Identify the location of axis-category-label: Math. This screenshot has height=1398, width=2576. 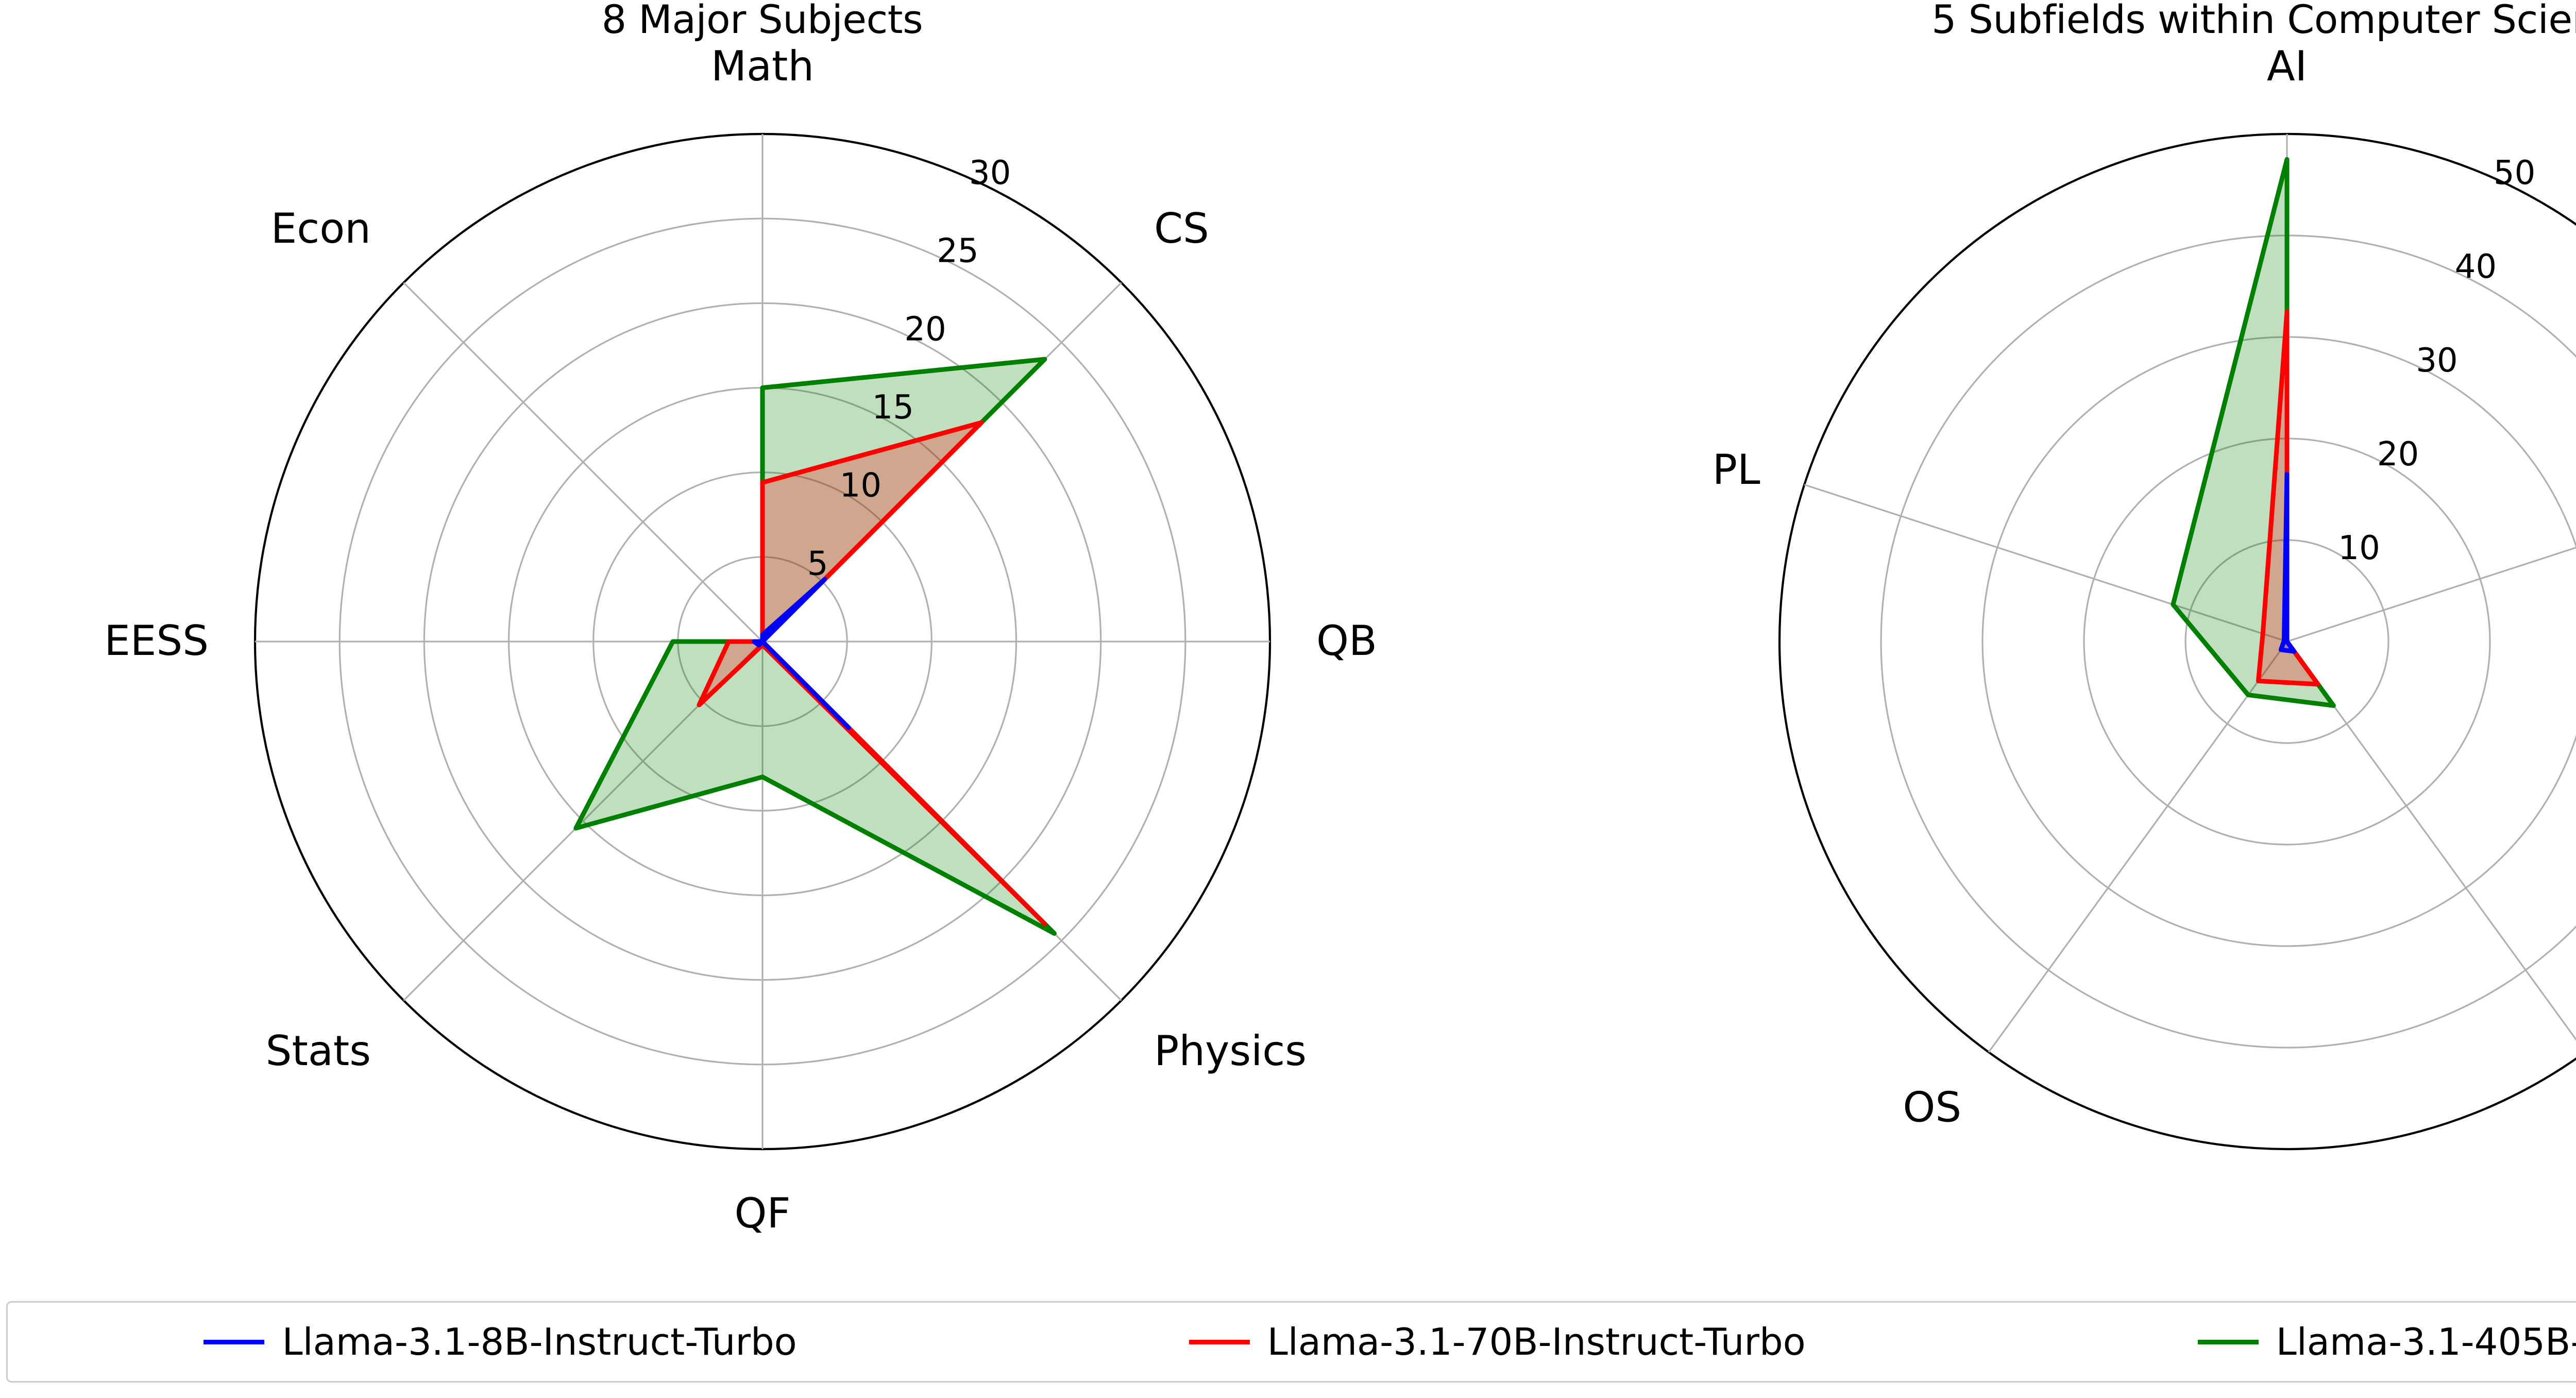
(762, 66).